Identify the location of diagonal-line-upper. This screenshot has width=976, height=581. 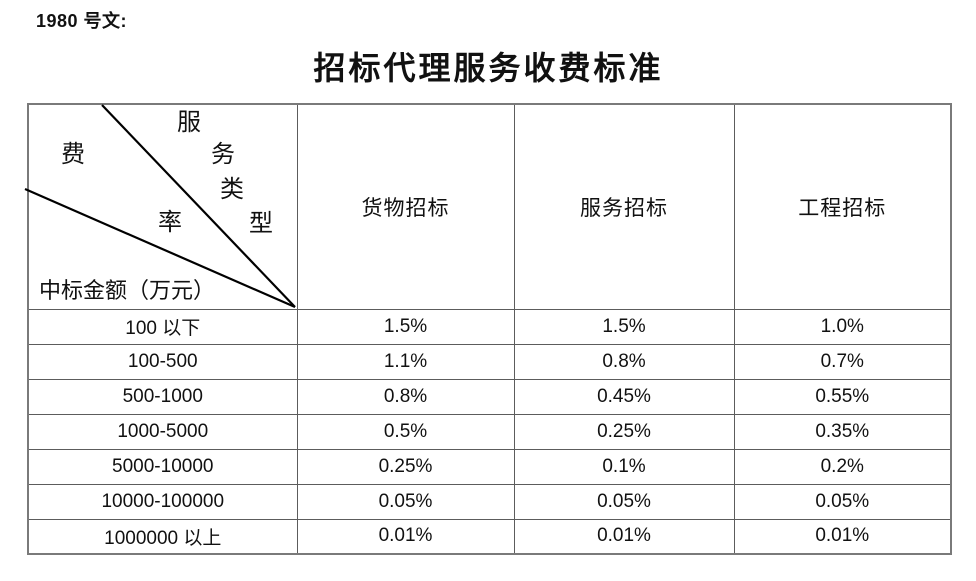
(198, 206).